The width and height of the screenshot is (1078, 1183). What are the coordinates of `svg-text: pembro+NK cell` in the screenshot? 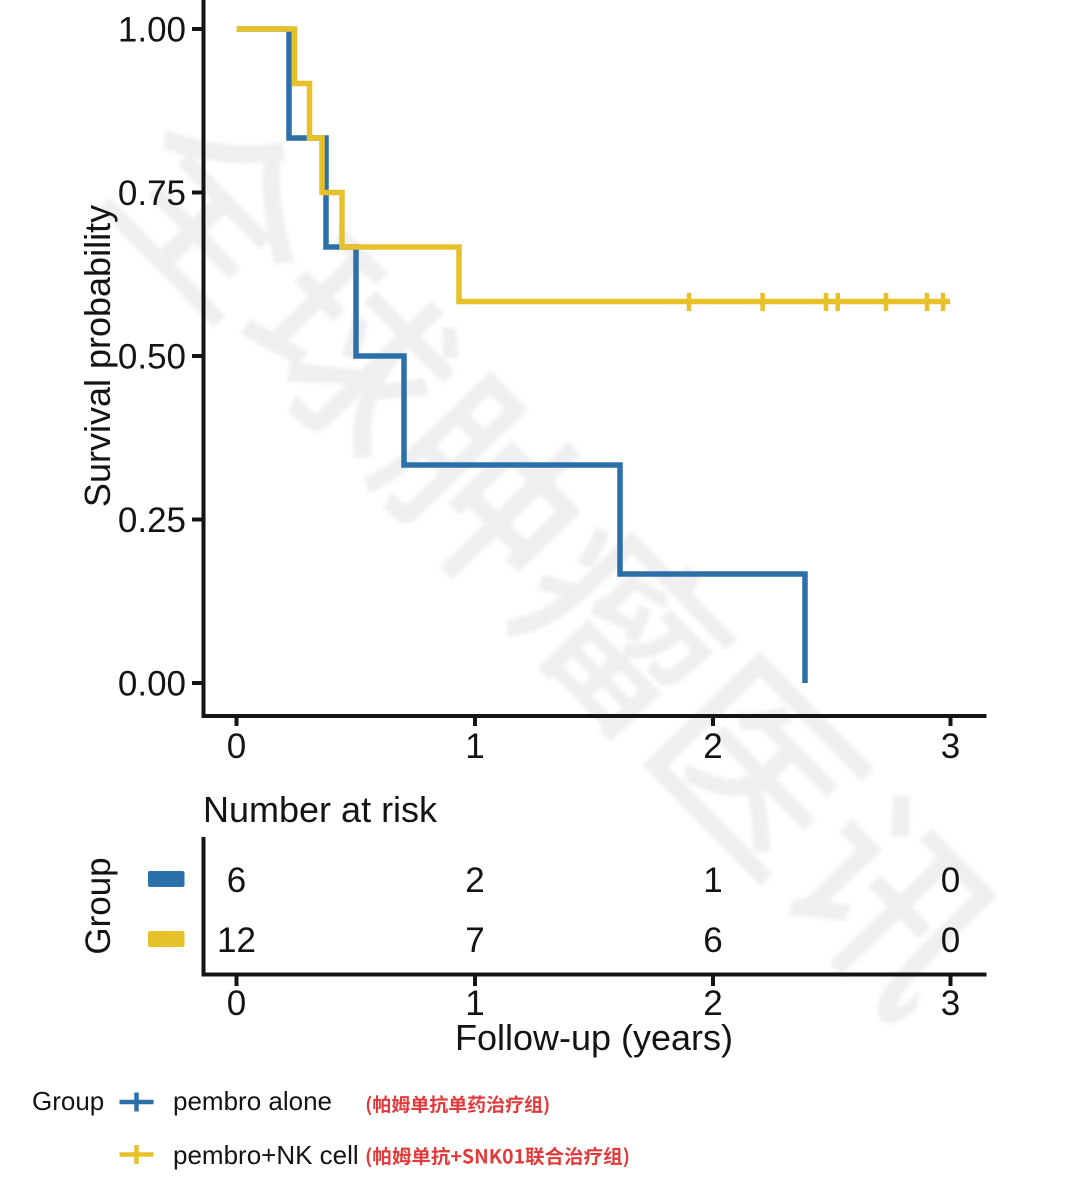 It's located at (266, 1155).